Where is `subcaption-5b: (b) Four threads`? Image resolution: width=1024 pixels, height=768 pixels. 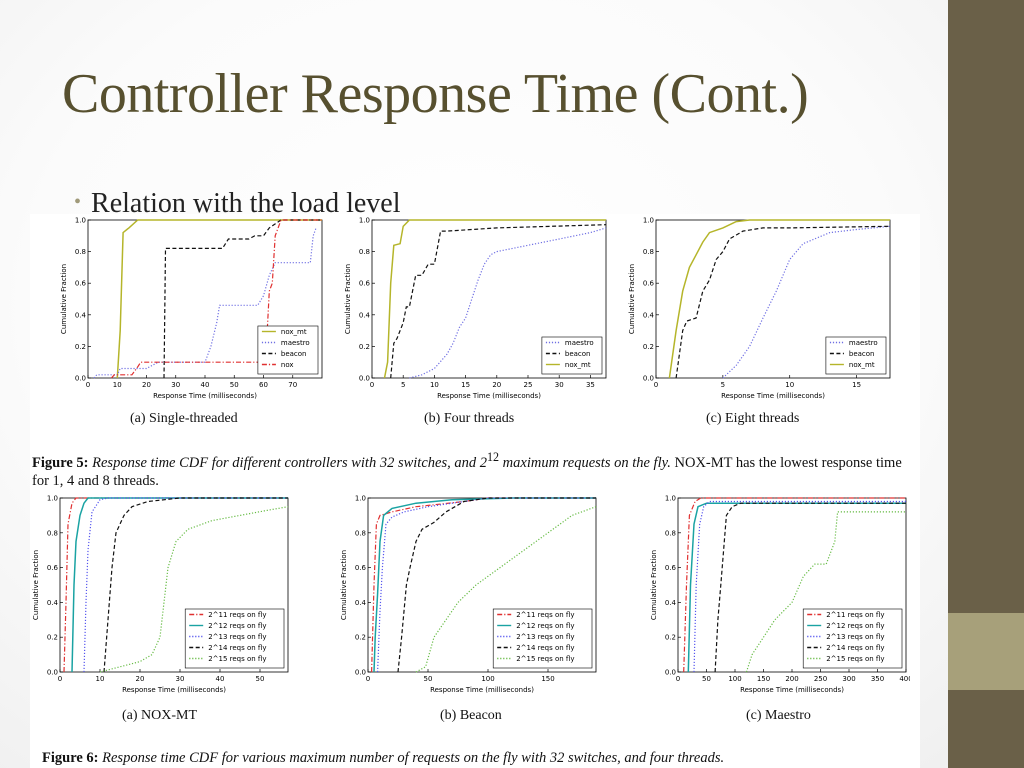 subcaption-5b: (b) Four threads is located at coordinates (469, 418).